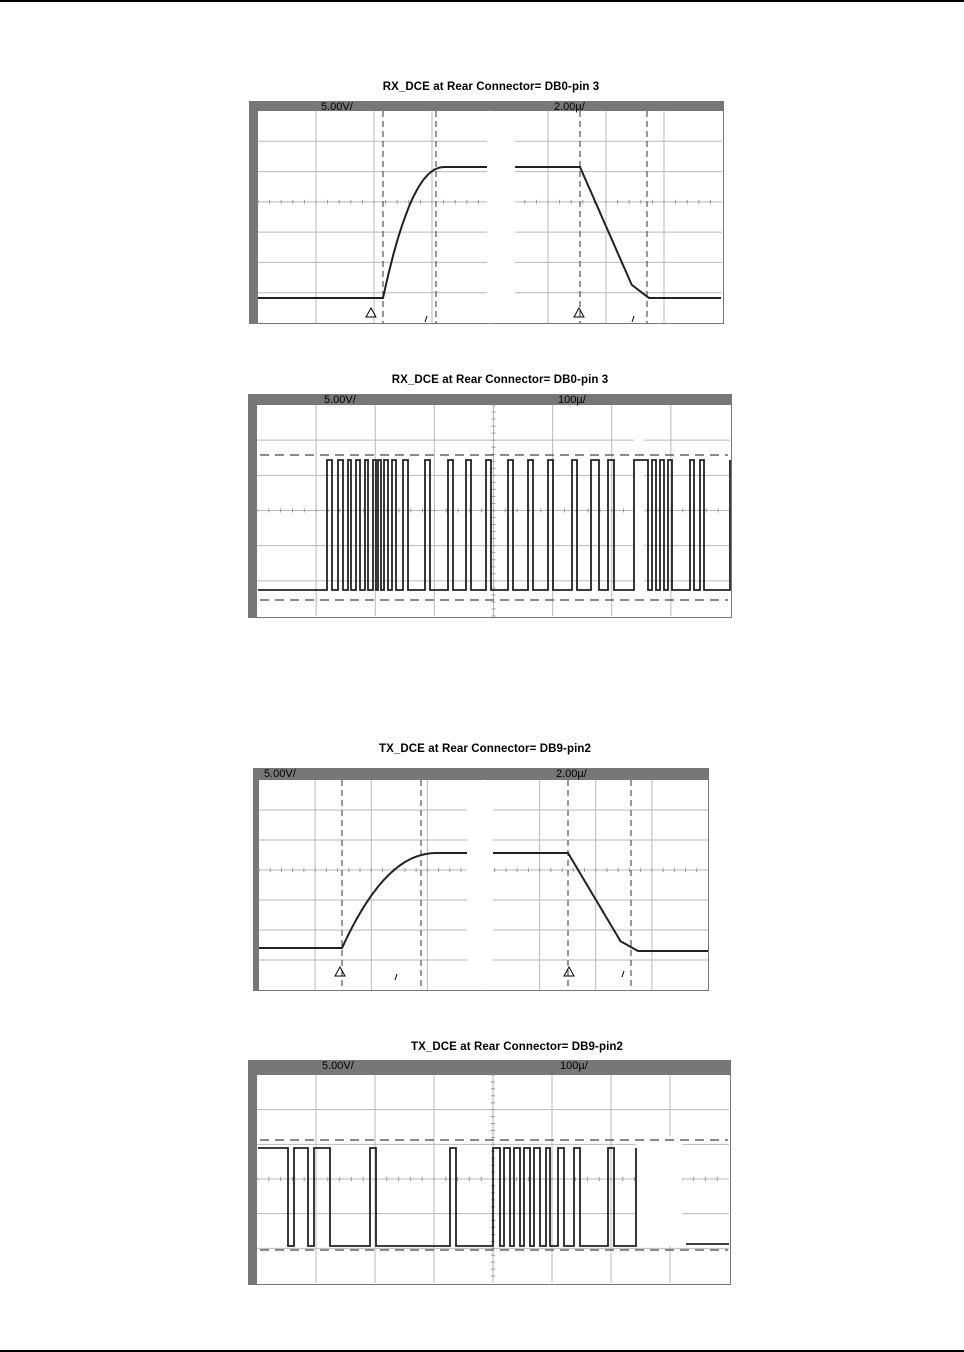 This screenshot has height=1352, width=964. What do you see at coordinates (337, 107) in the screenshot?
I see `figure-1-volts-label: 5.00V/` at bounding box center [337, 107].